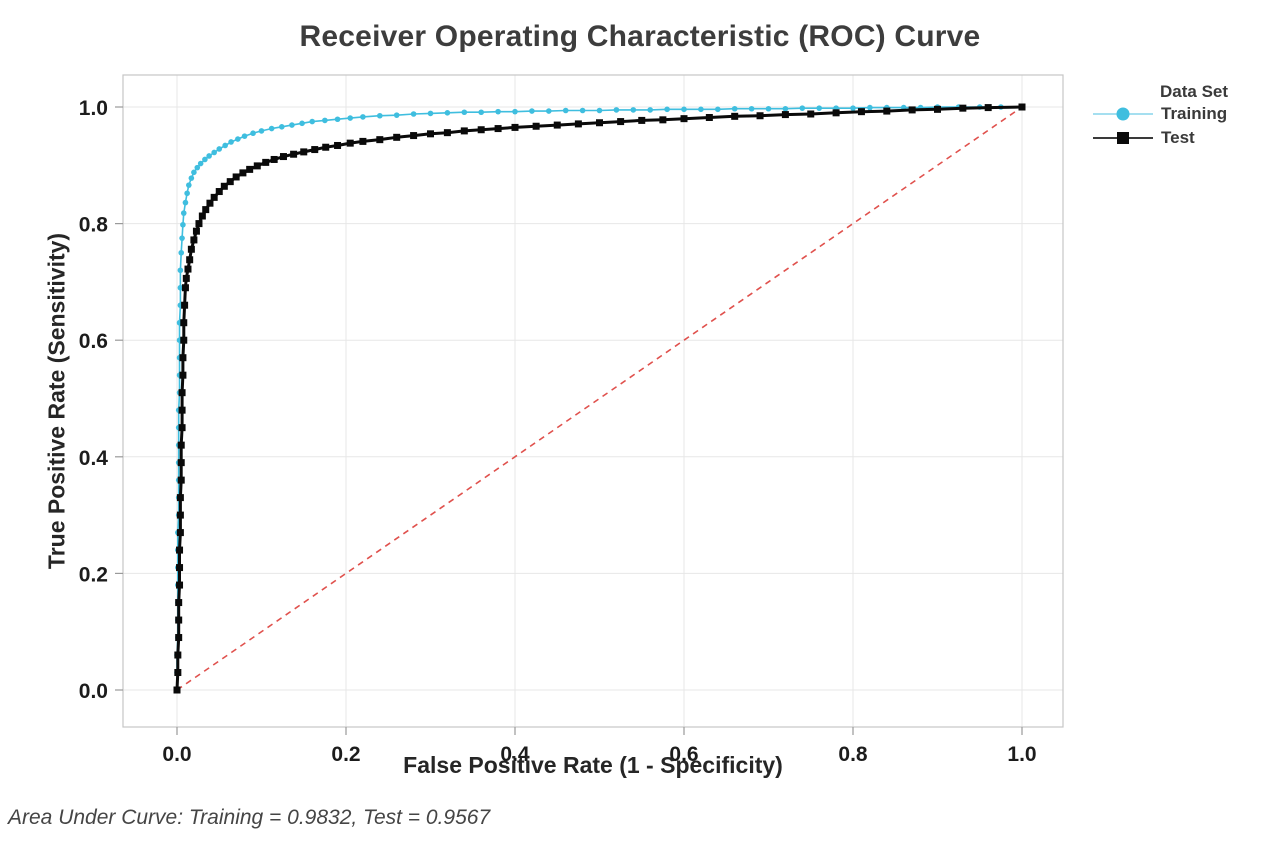  I want to click on y-axis-title: True Positive Rate (Sensitivity), so click(56, 401).